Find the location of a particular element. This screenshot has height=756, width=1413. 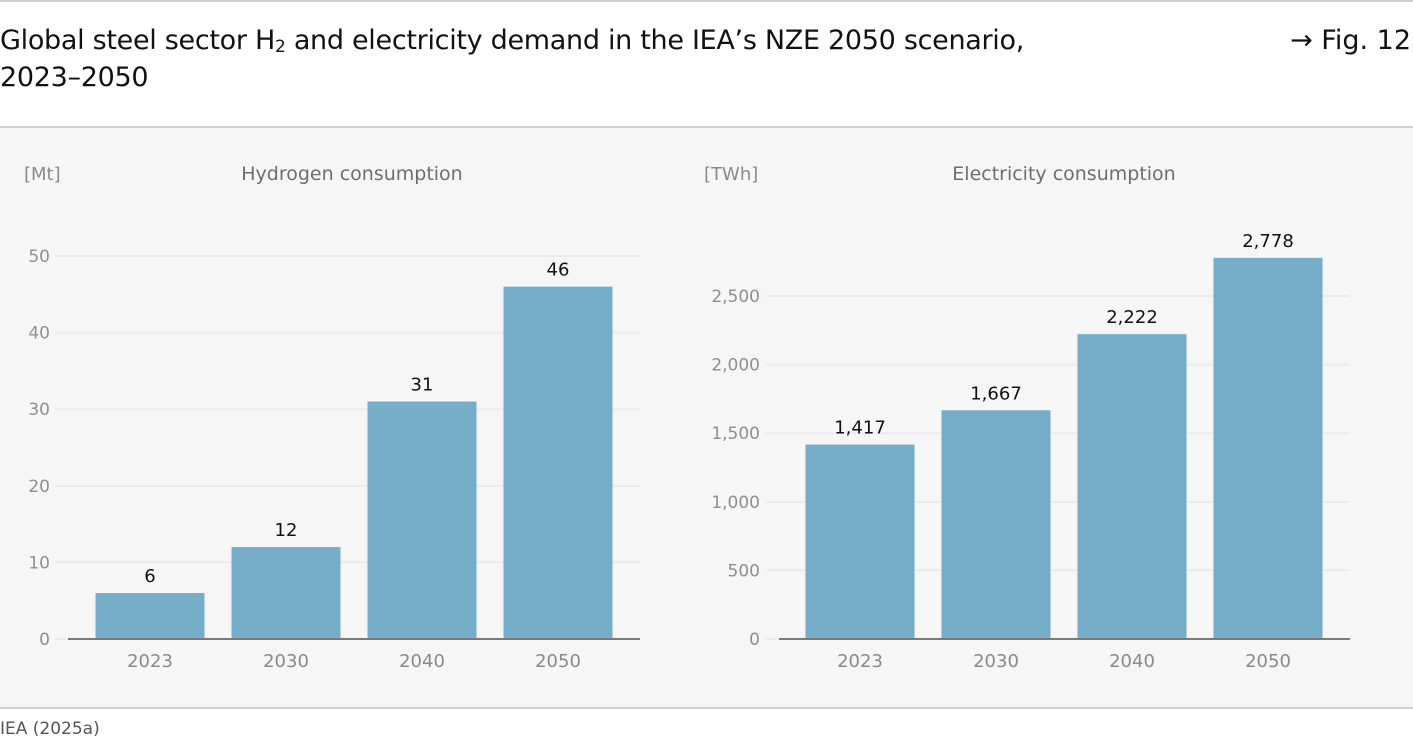

y-tick-label: 50 is located at coordinates (39, 257).